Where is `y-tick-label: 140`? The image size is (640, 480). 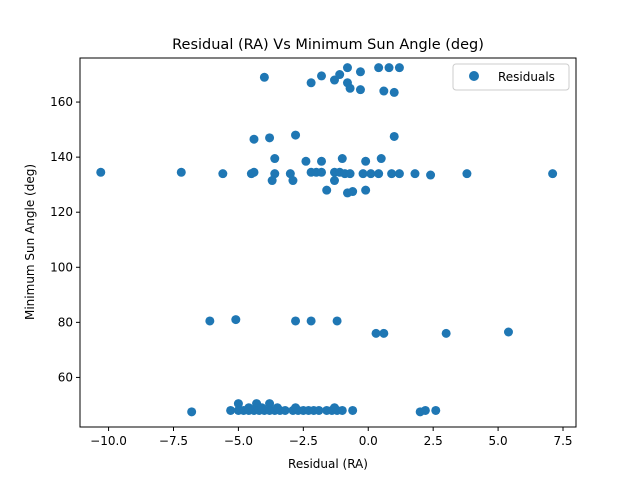
y-tick-label: 140 is located at coordinates (61, 157).